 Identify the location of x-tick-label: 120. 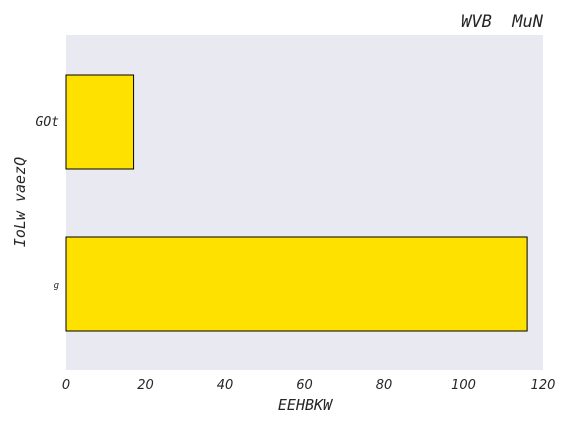
(543, 385).